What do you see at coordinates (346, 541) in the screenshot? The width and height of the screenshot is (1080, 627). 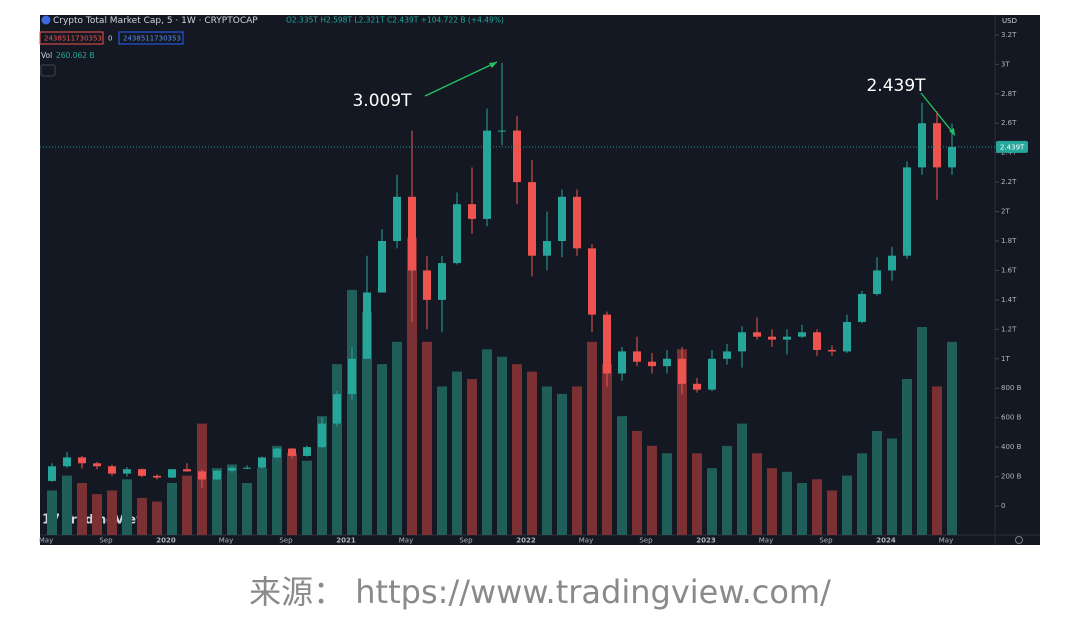 I see `x-tick-label: 2021` at bounding box center [346, 541].